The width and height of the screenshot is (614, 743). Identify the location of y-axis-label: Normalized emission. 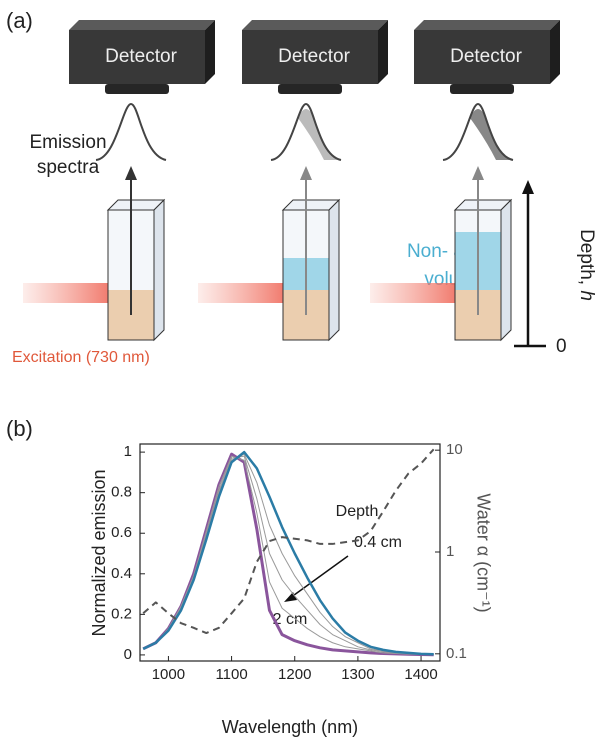
(99, 552).